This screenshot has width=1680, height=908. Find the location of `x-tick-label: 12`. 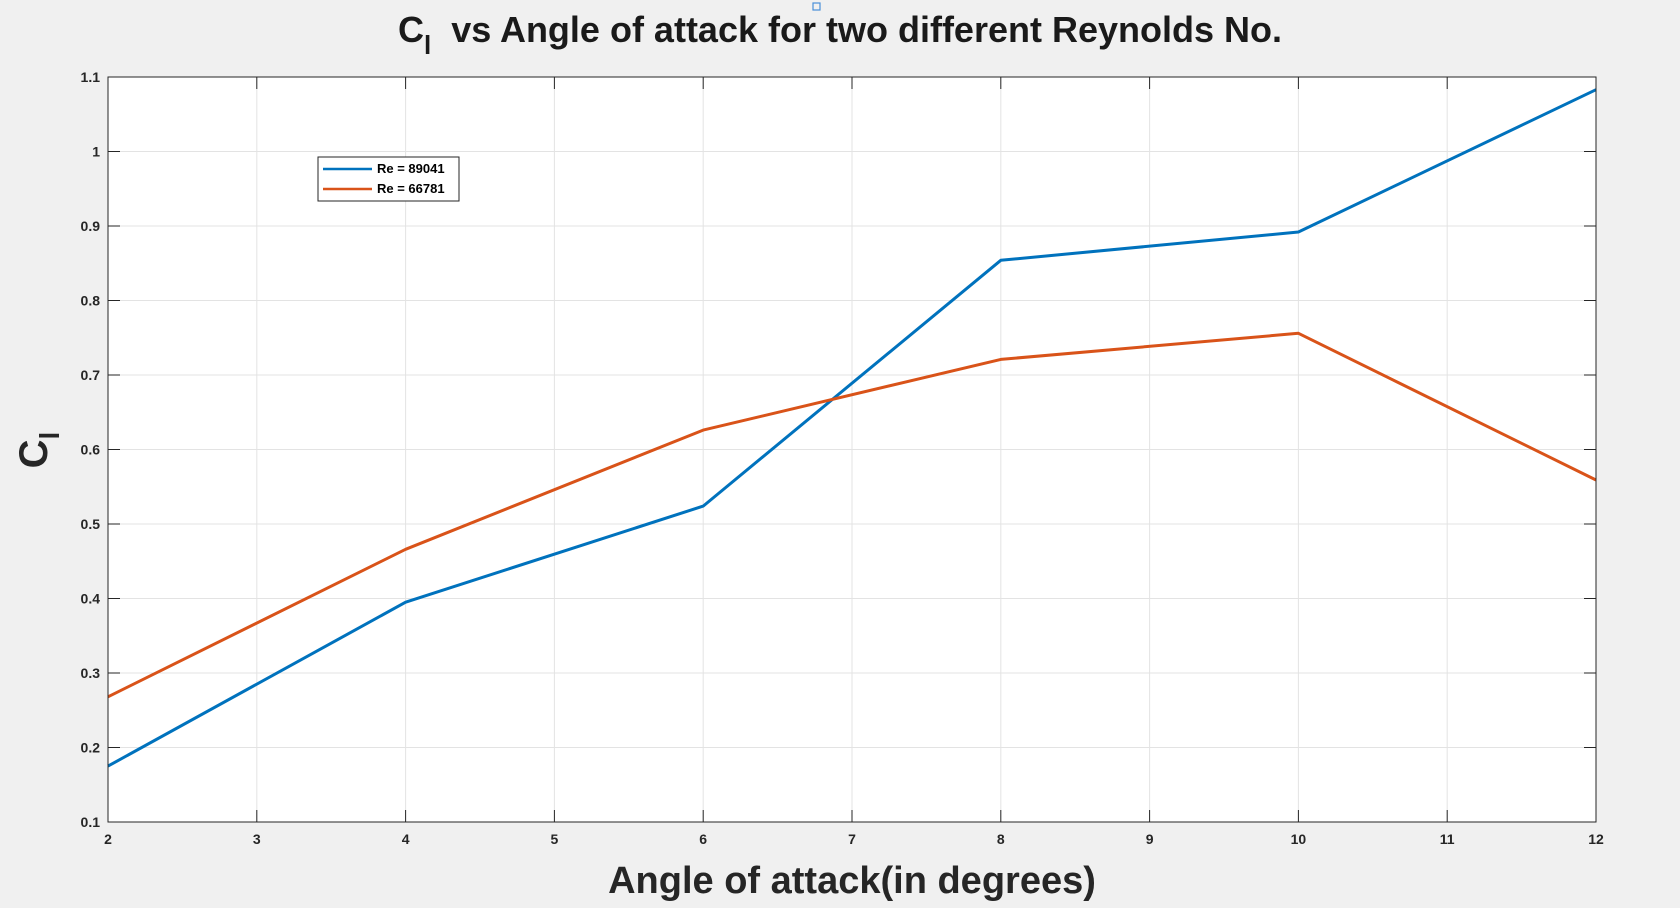

x-tick-label: 12 is located at coordinates (1596, 839).